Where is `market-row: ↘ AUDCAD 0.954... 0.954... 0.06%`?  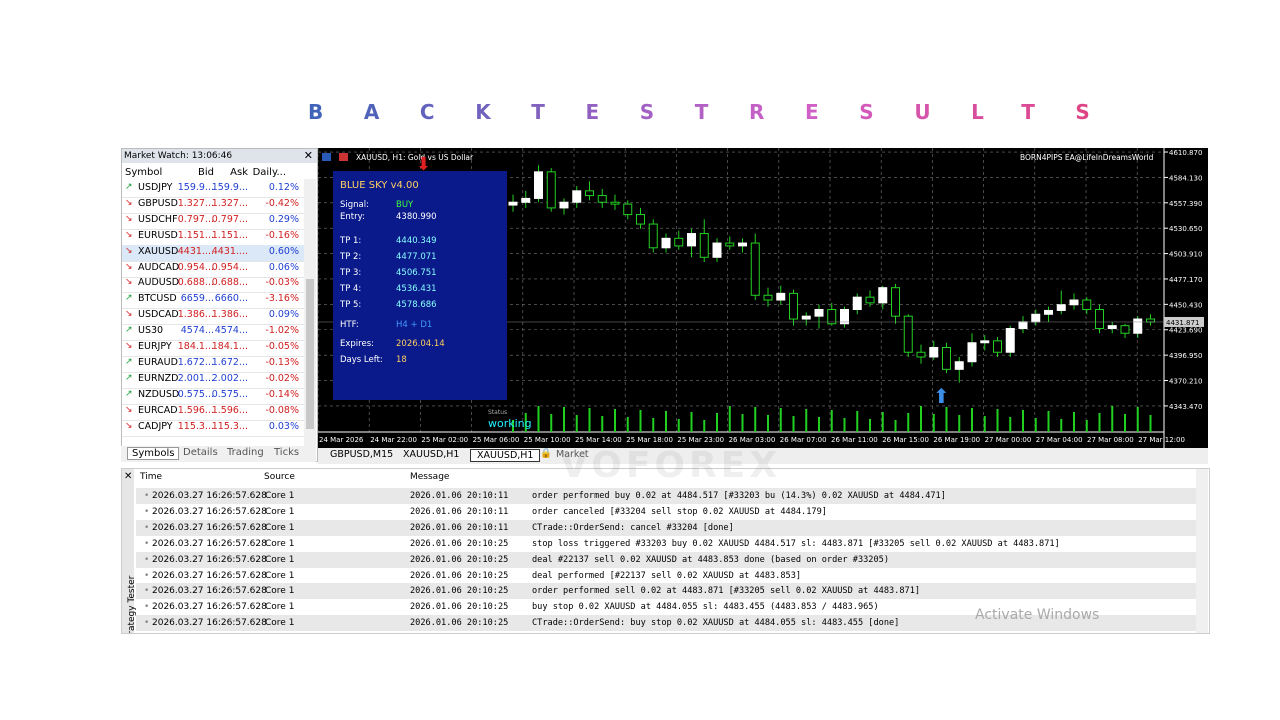
market-row: ↘ AUDCAD 0.954... 0.954... 0.06% is located at coordinates (213, 269).